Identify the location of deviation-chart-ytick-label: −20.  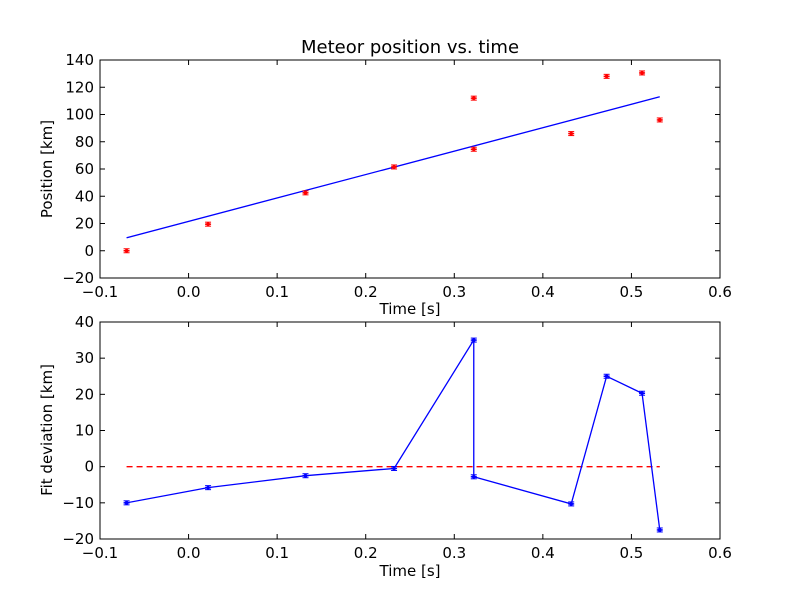
(78, 539).